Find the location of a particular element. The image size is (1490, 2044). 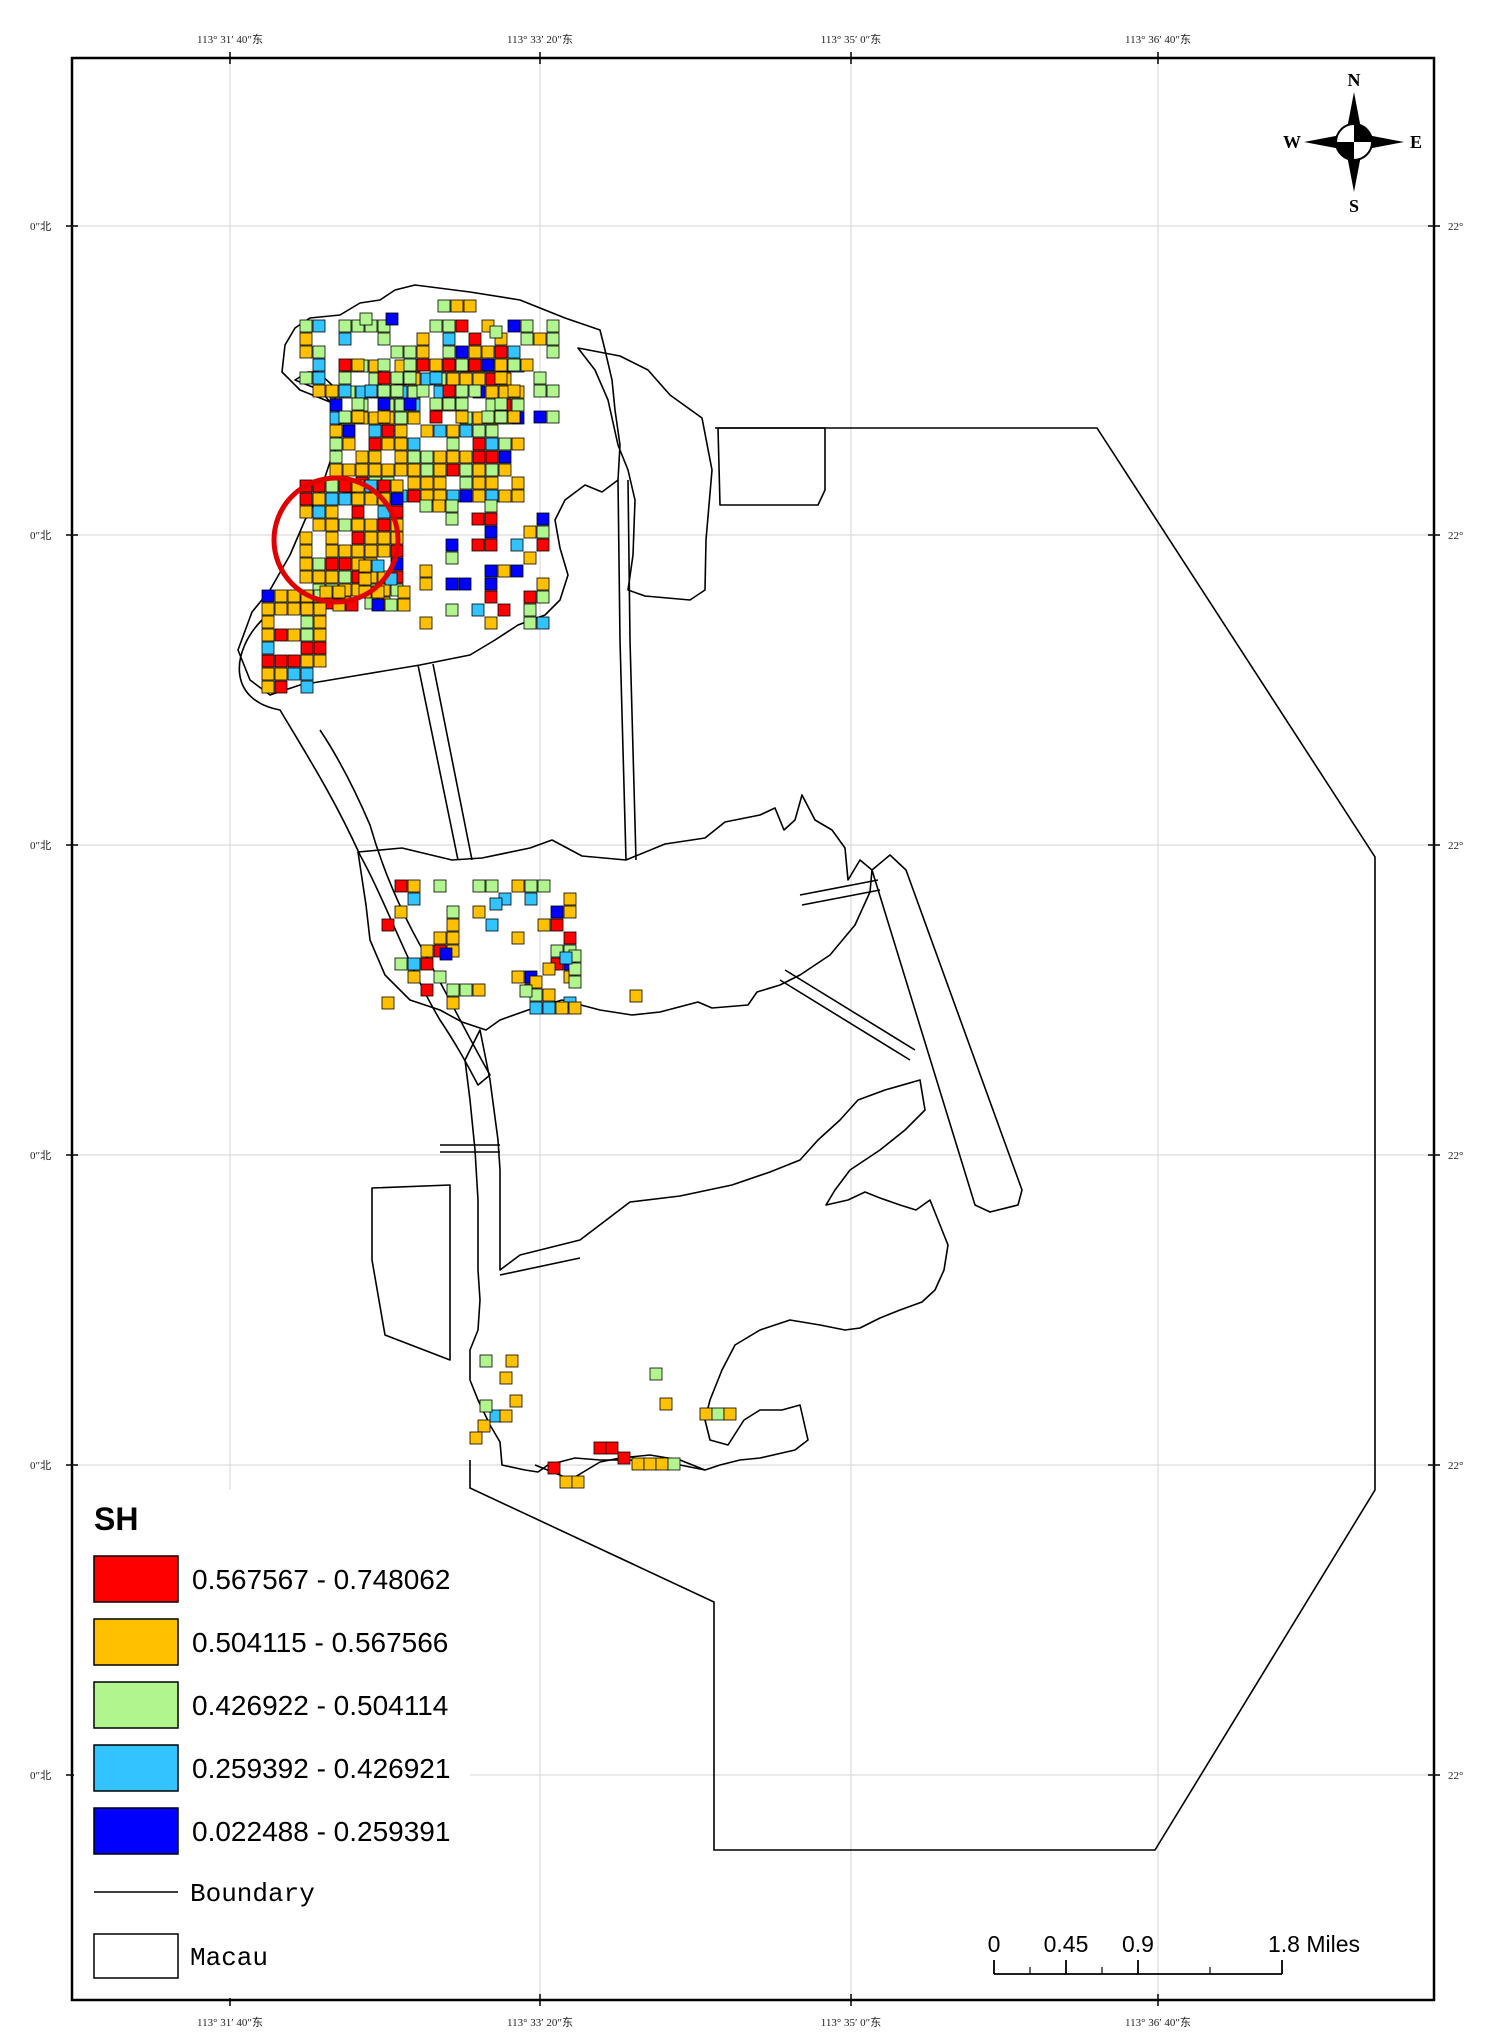

west-coast-strip is located at coordinates (364, 852).